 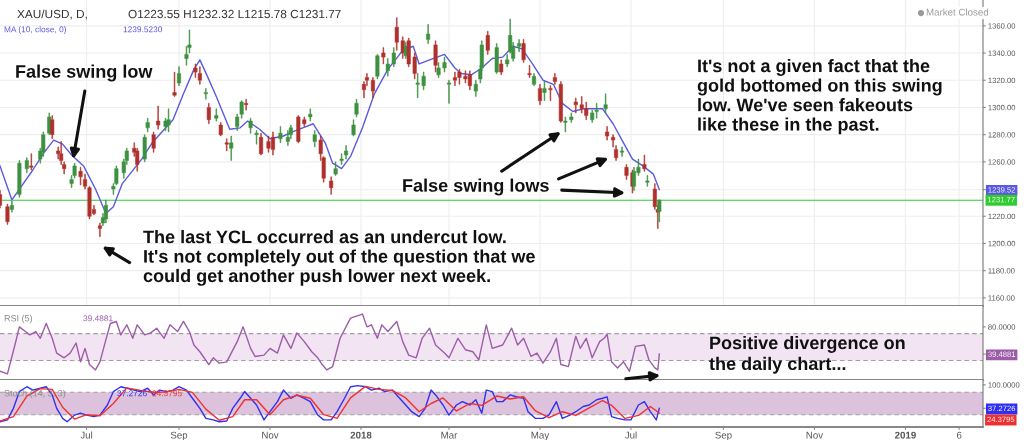 I want to click on x-tick-label: 2019, so click(x=905, y=435).